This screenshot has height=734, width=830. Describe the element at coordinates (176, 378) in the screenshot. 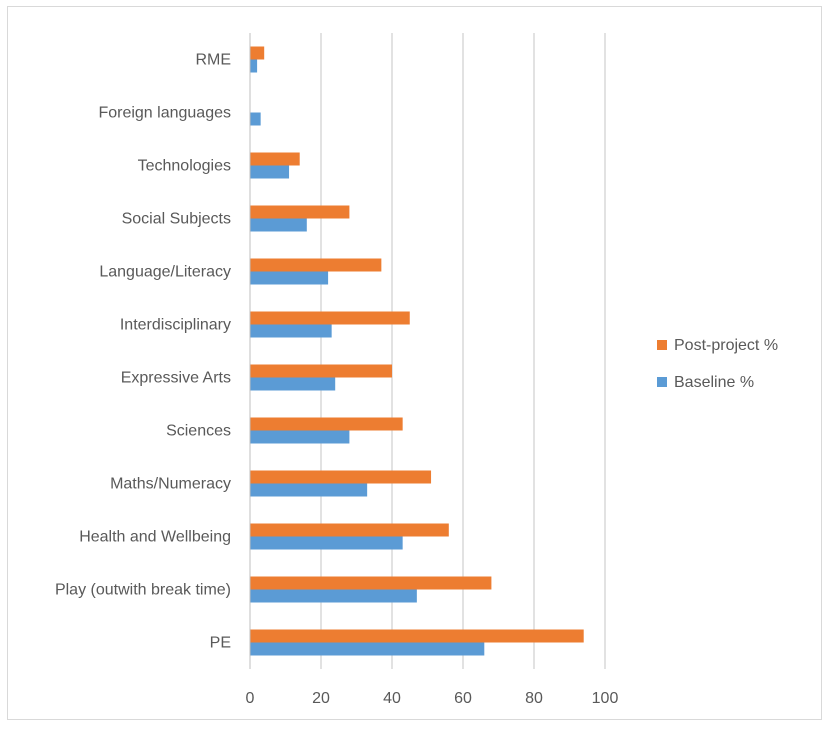

I see `category-label: Expressive Arts` at that location.